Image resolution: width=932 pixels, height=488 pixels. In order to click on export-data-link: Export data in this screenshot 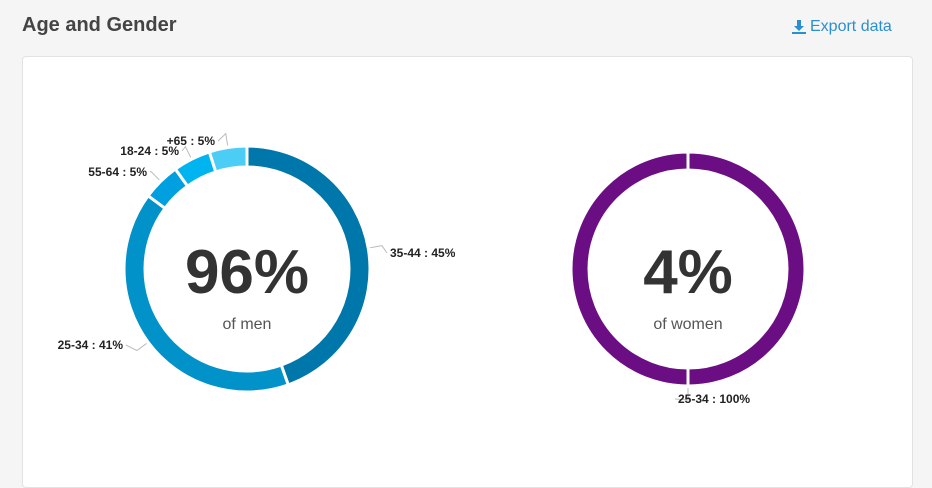, I will do `click(842, 27)`.